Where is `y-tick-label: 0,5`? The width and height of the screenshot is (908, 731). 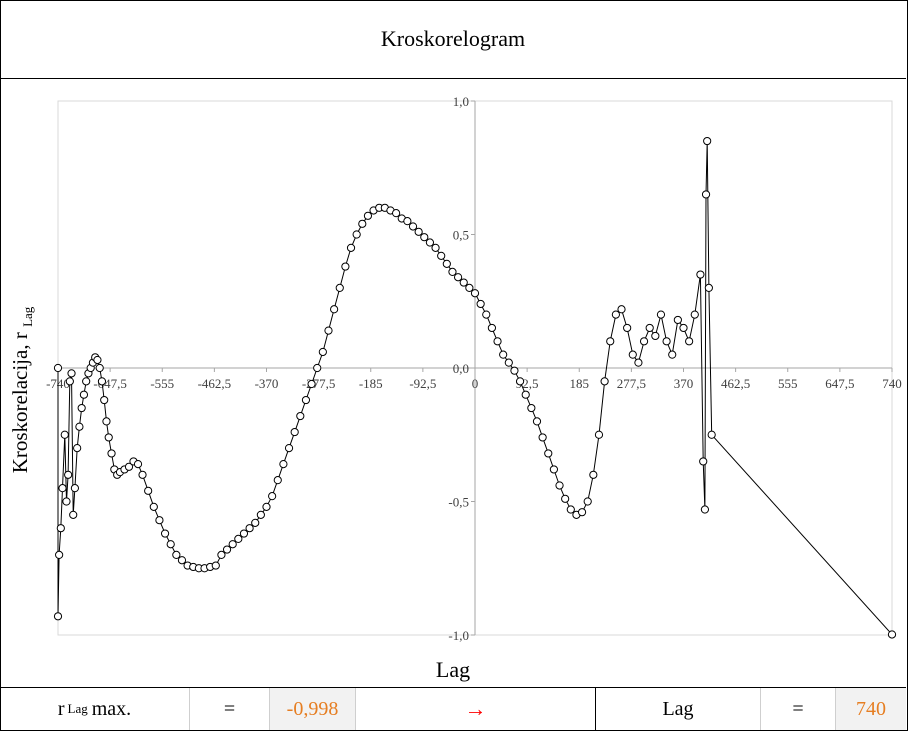
y-tick-label: 0,5 is located at coordinates (461, 235).